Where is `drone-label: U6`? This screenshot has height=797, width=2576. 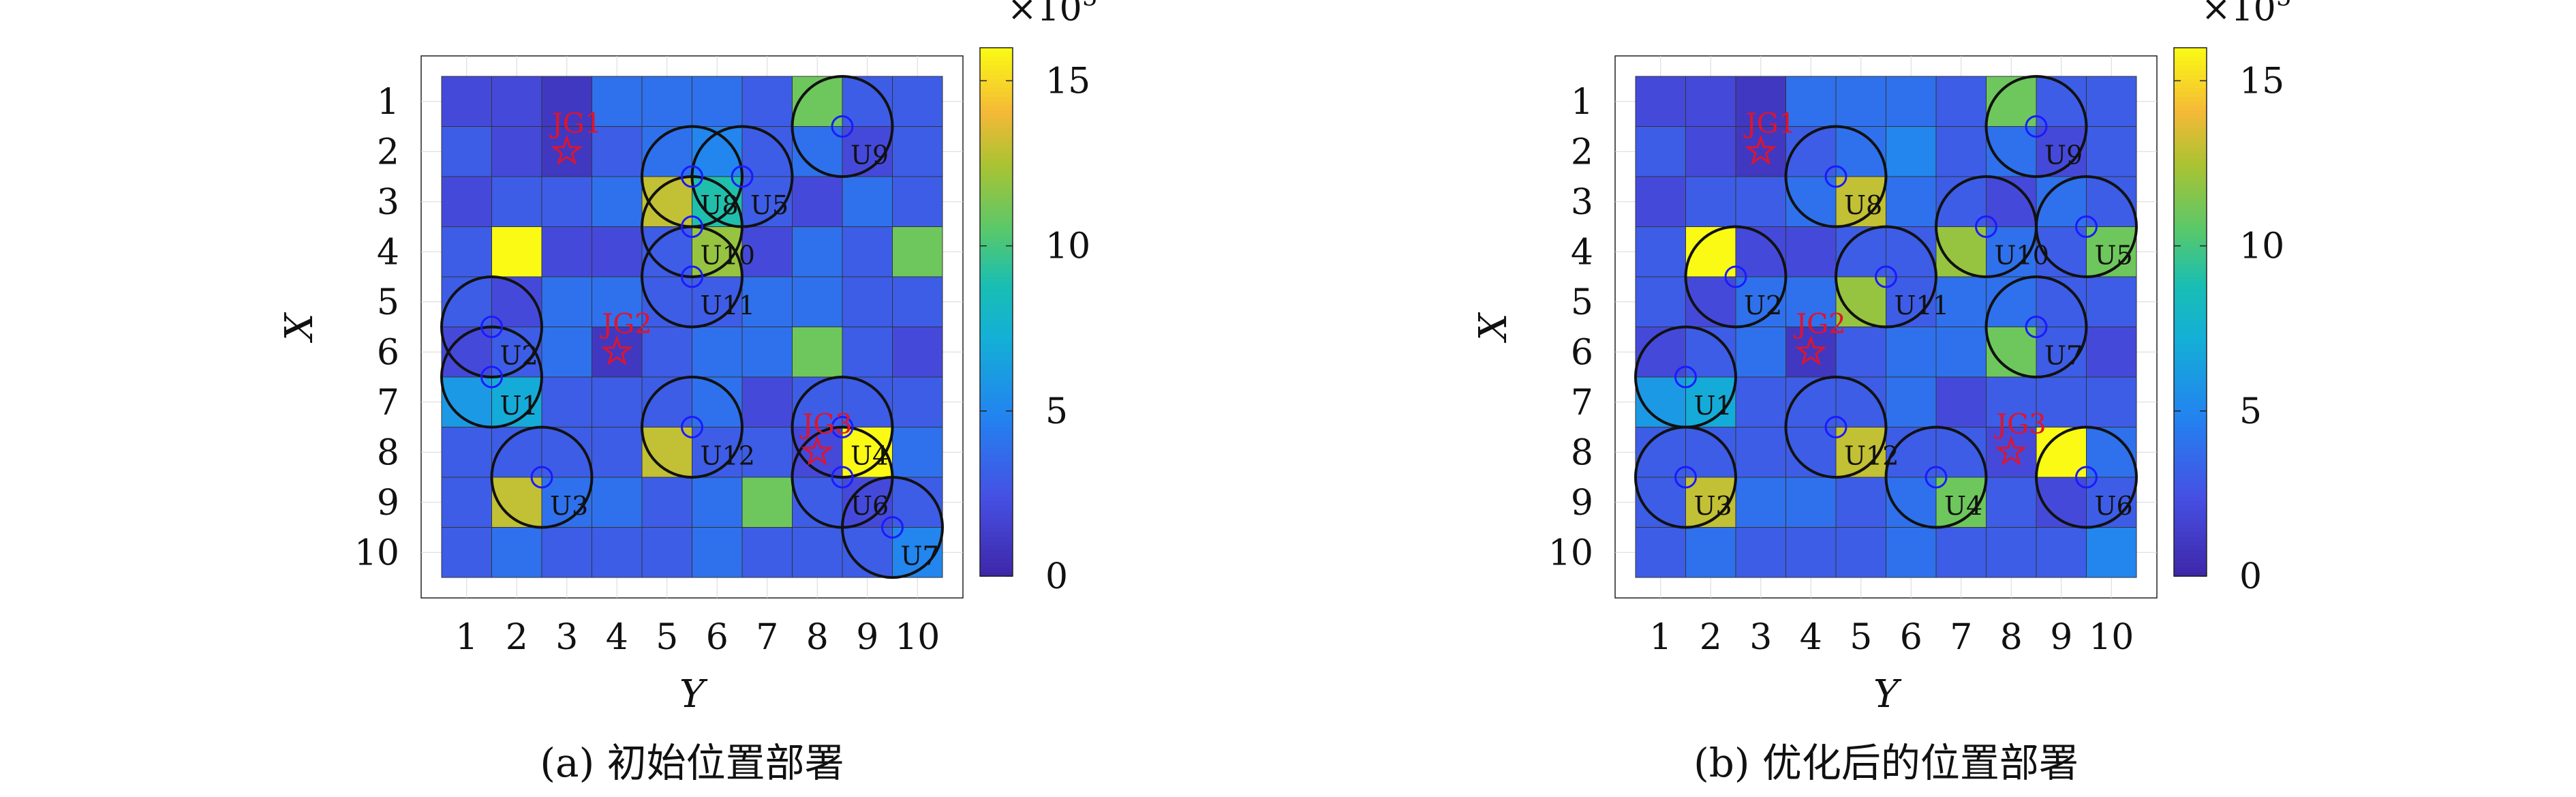 drone-label: U6 is located at coordinates (869, 506).